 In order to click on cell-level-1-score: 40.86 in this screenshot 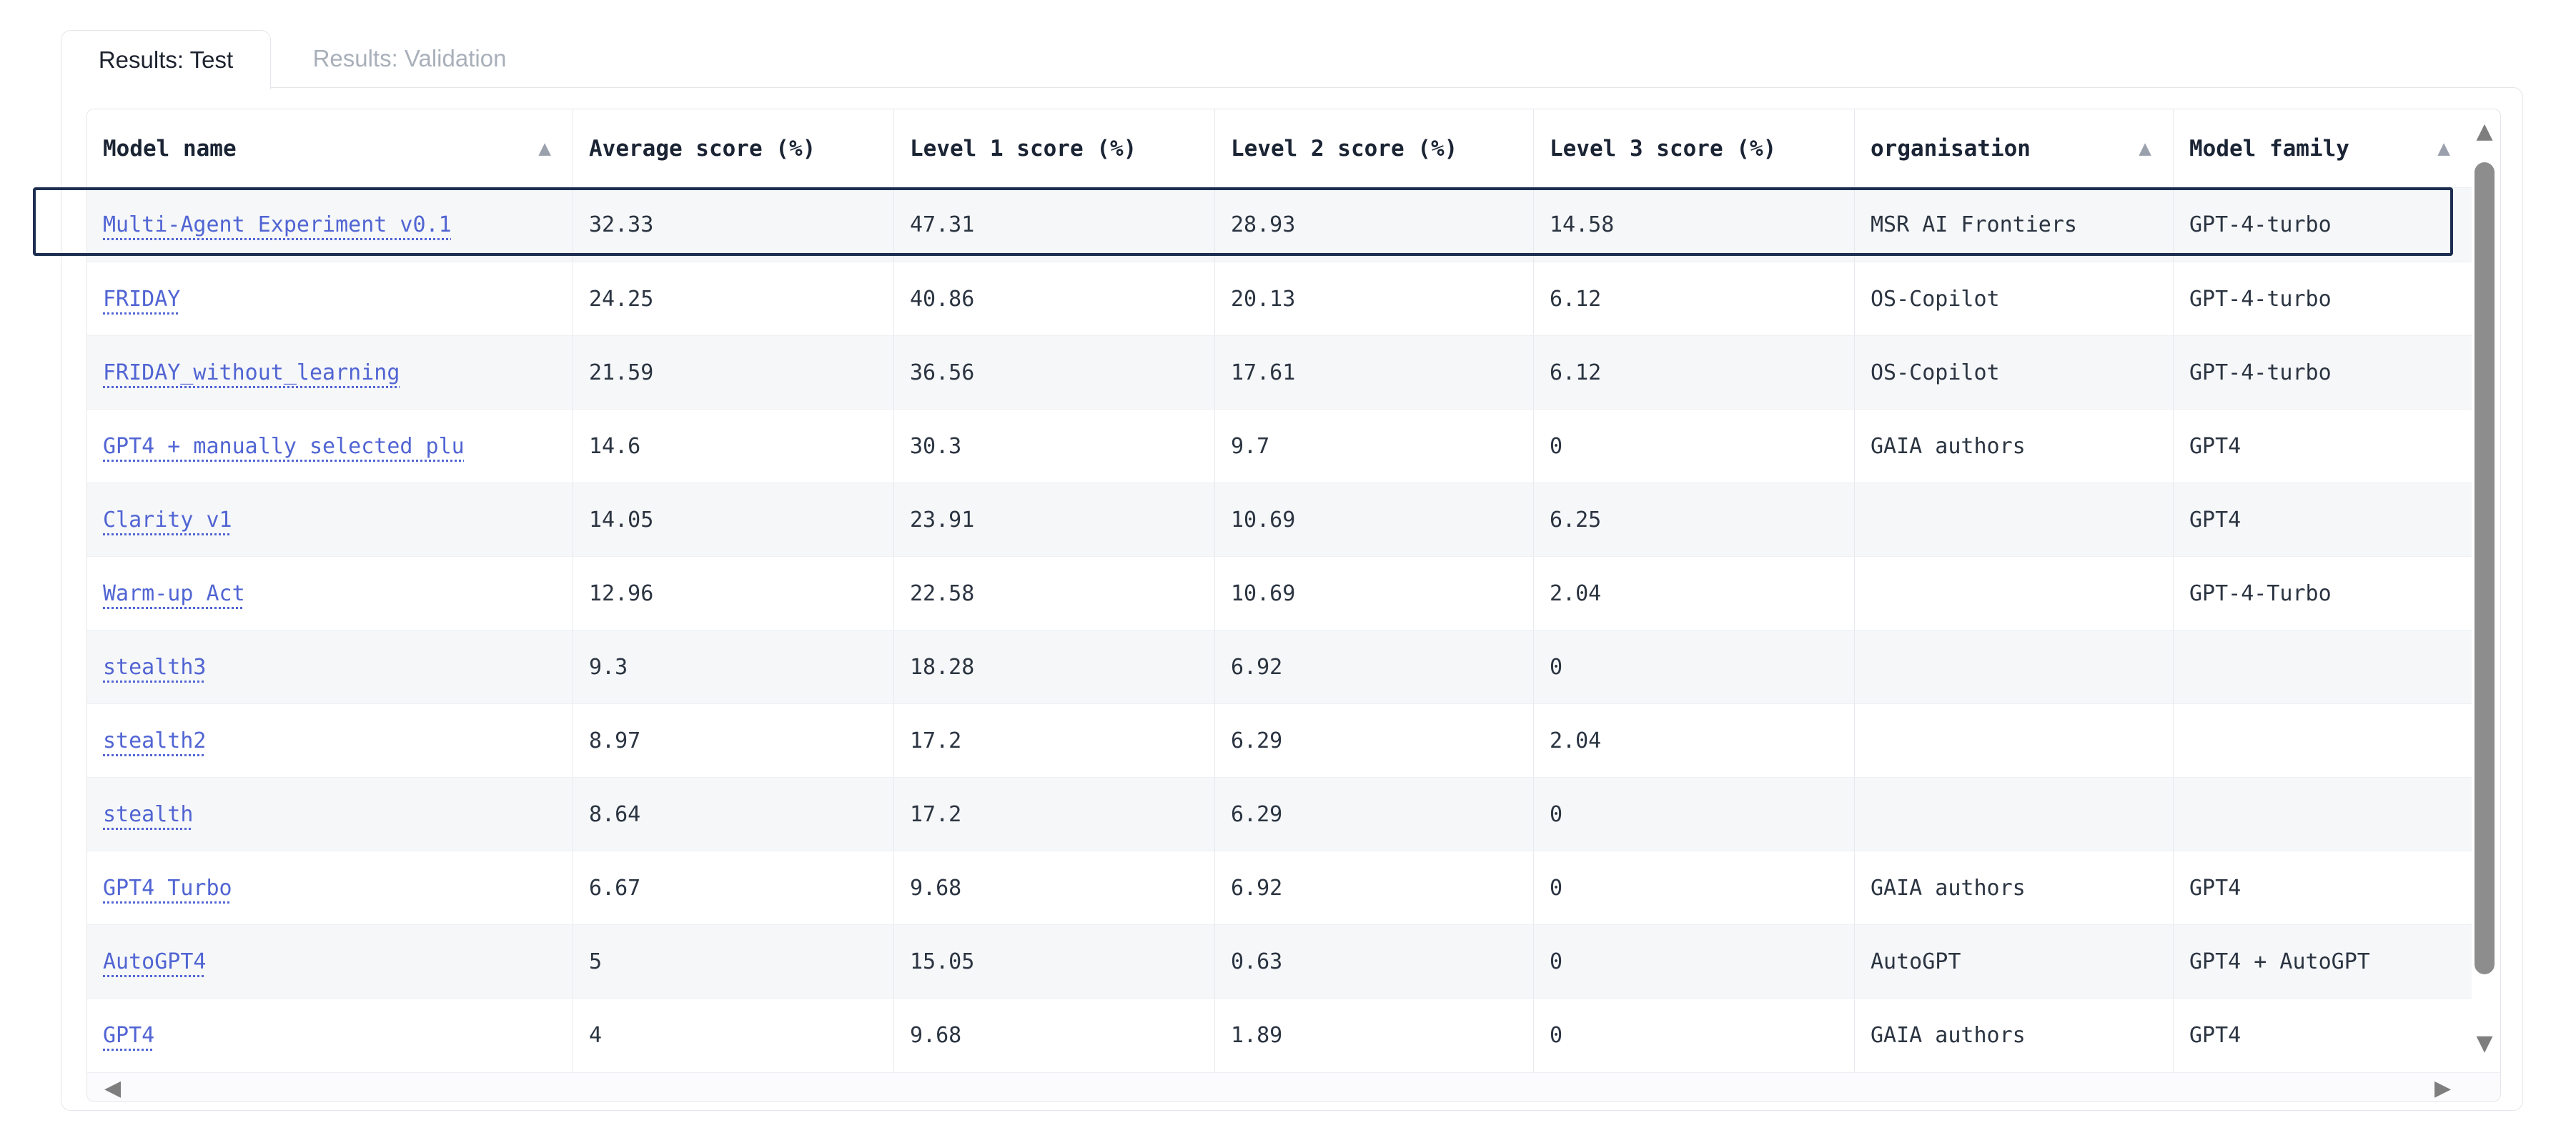, I will do `click(1055, 298)`.